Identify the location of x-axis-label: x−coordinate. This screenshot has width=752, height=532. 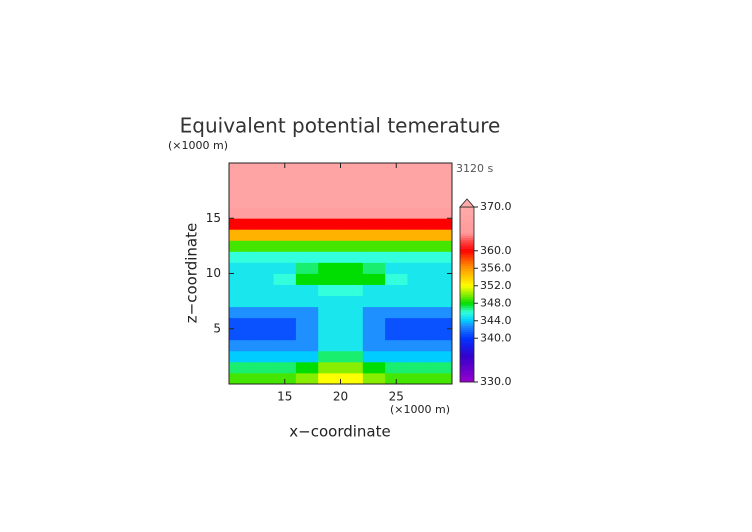
(339, 432).